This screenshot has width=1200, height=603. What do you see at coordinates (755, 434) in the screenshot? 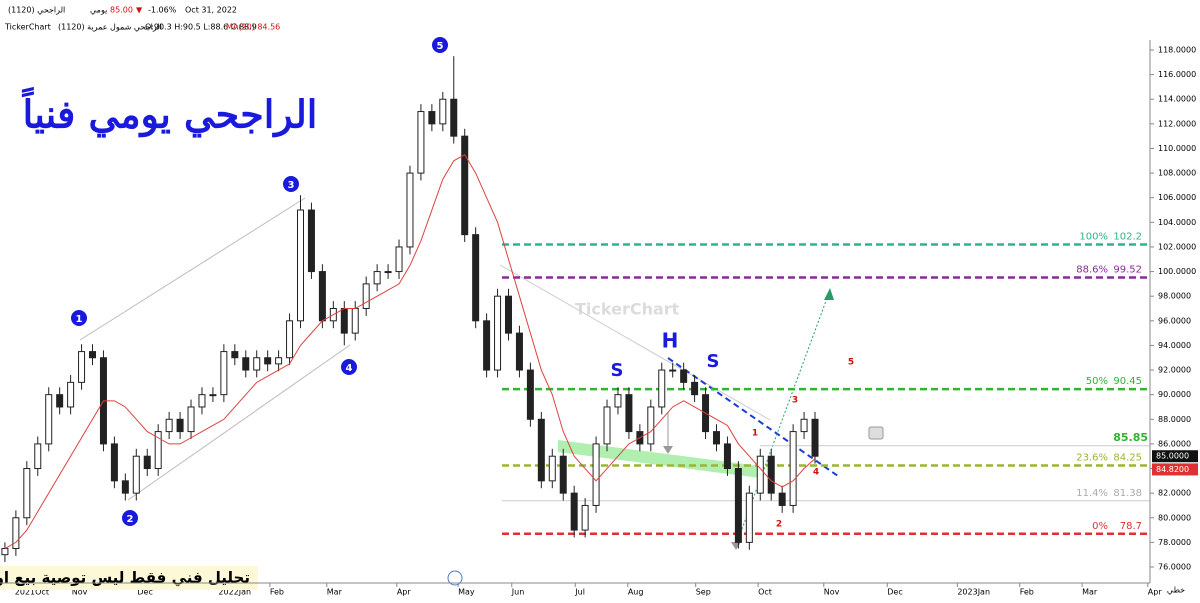
I see `count: 1` at bounding box center [755, 434].